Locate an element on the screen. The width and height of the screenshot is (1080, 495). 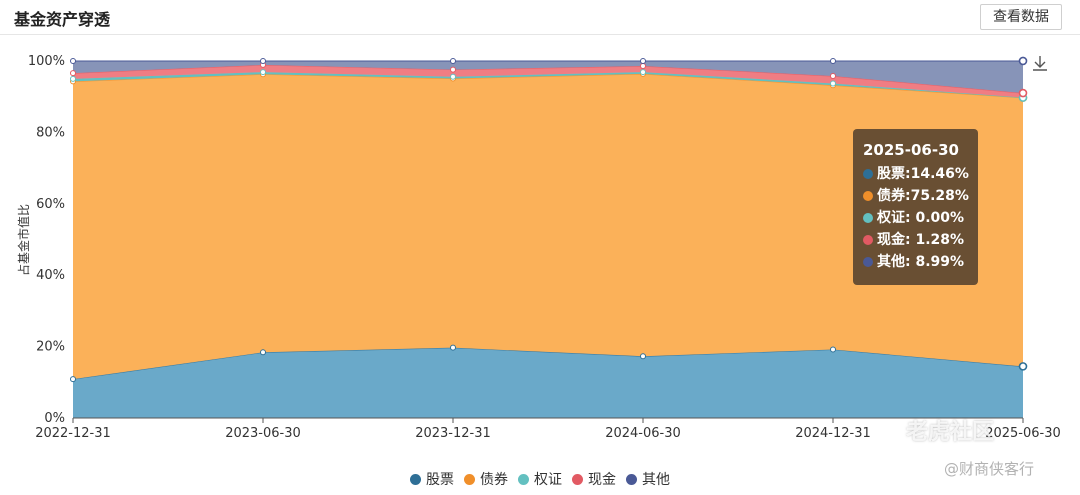
legend-label: 其他 is located at coordinates (656, 480).